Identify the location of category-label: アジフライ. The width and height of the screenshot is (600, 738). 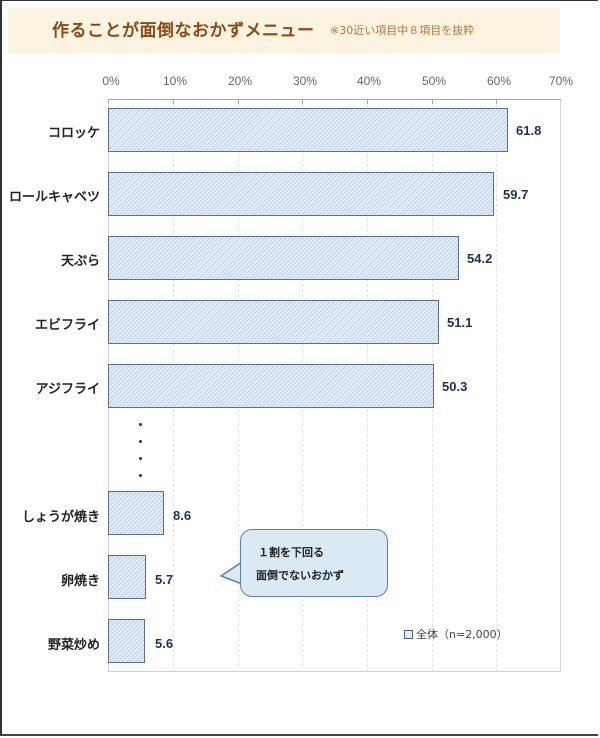
(67, 389).